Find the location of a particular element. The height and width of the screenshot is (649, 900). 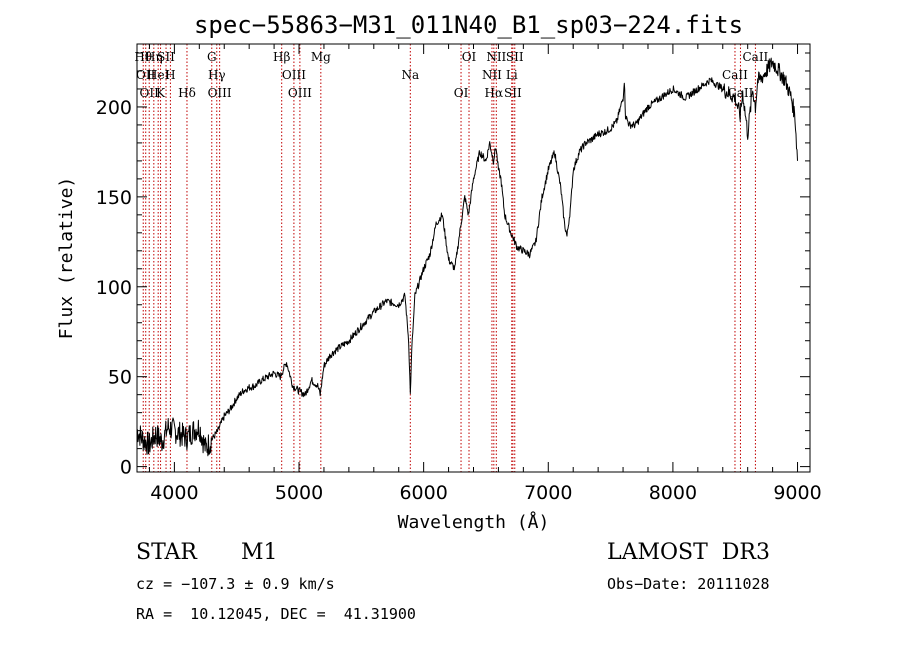

line-label-23: SII is located at coordinates (513, 93).